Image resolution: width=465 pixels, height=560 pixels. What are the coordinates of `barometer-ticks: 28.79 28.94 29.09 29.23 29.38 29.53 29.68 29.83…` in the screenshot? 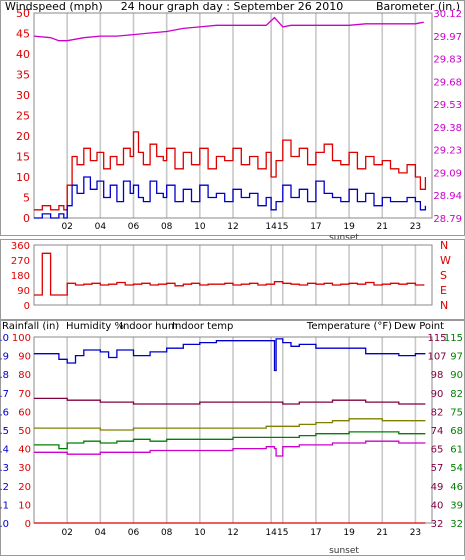 It's located at (447, 117).